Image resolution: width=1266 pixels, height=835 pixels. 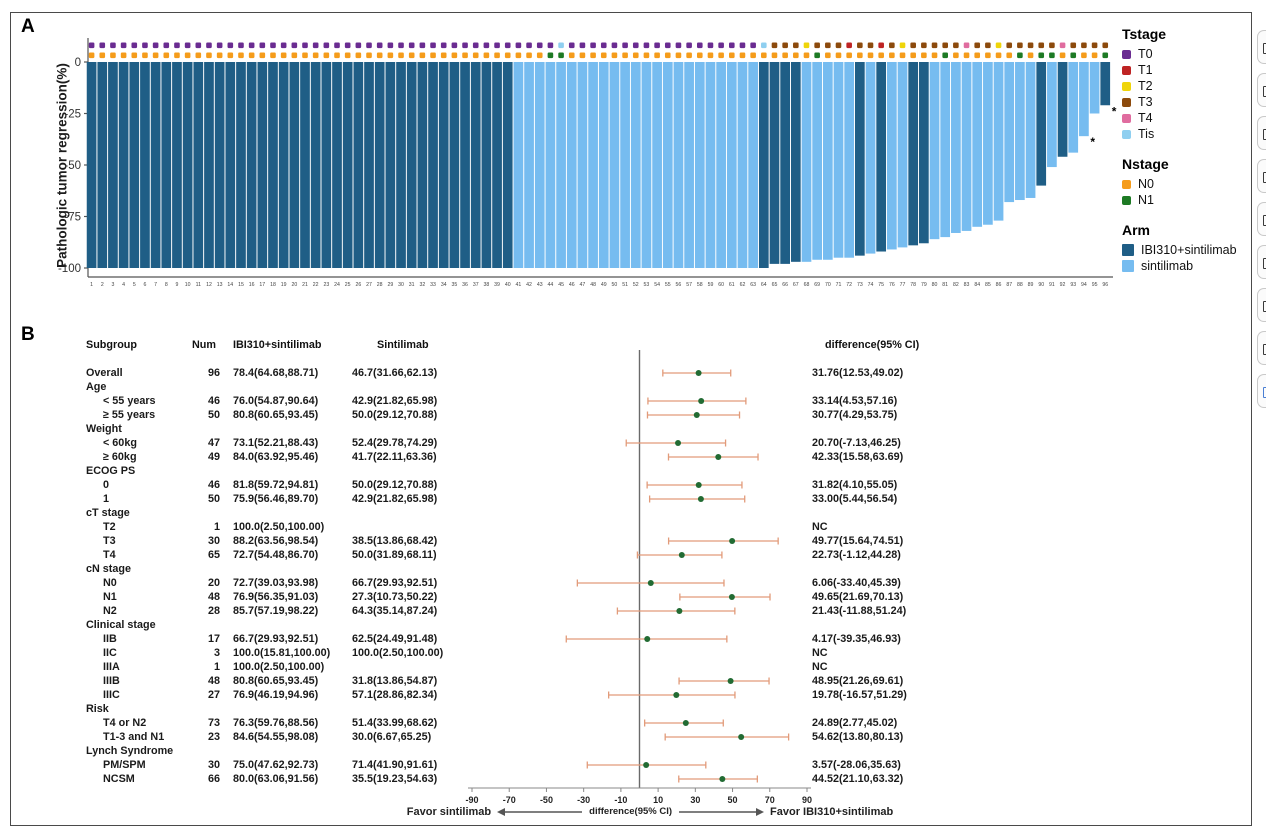 What do you see at coordinates (1126, 70) in the screenshot?
I see `legend-item-t1-swatch` at bounding box center [1126, 70].